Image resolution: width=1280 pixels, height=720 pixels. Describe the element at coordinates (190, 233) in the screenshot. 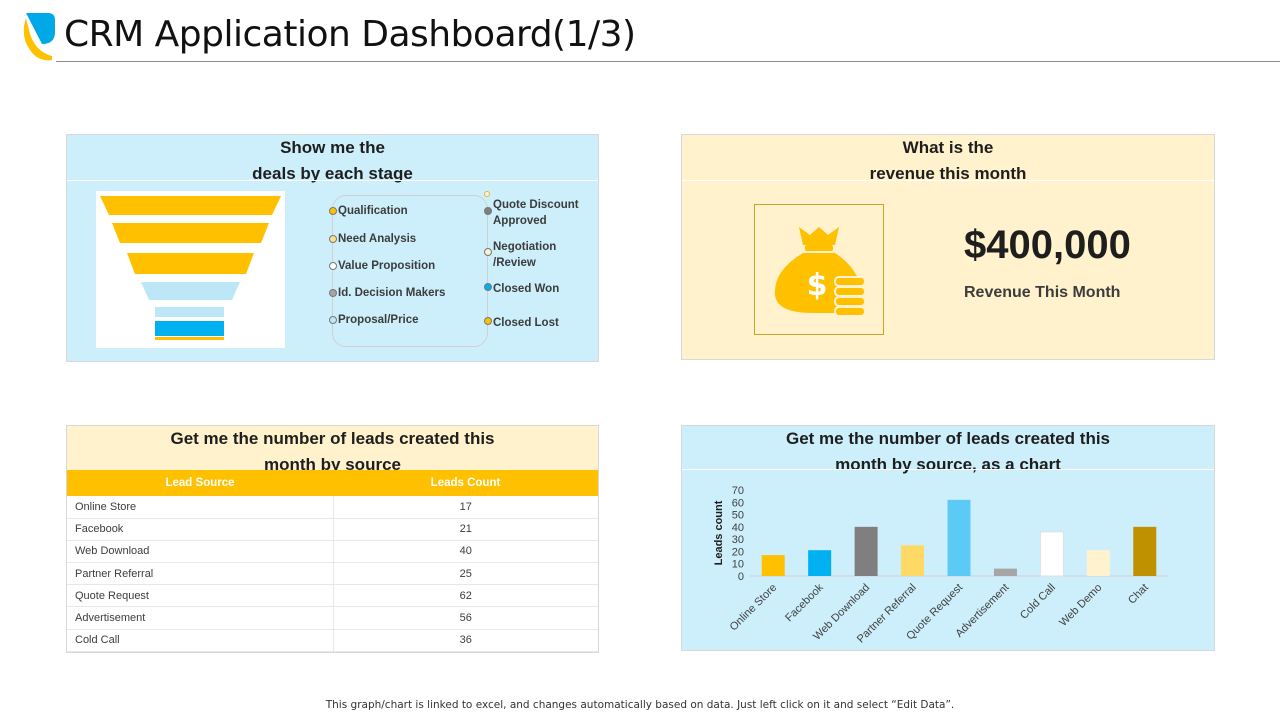

I see `funnel-stage-need-analysis` at that location.